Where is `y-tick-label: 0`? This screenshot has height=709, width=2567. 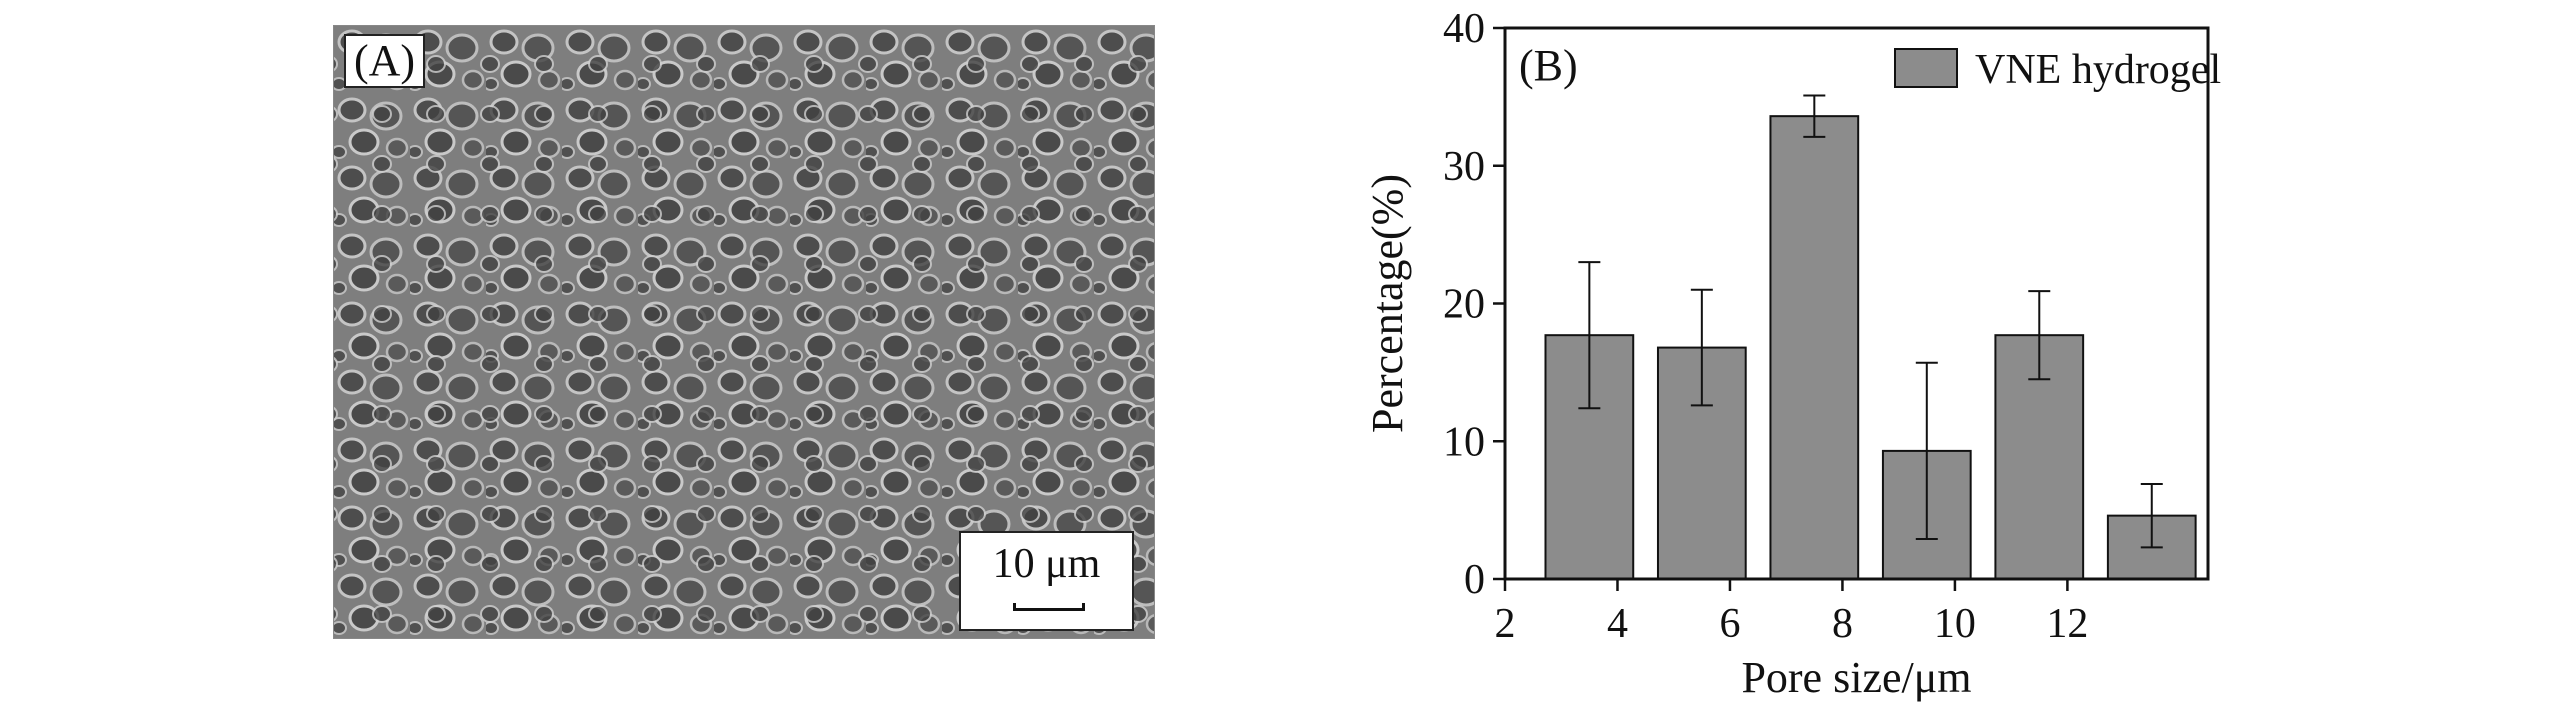
y-tick-label: 0 is located at coordinates (1474, 580).